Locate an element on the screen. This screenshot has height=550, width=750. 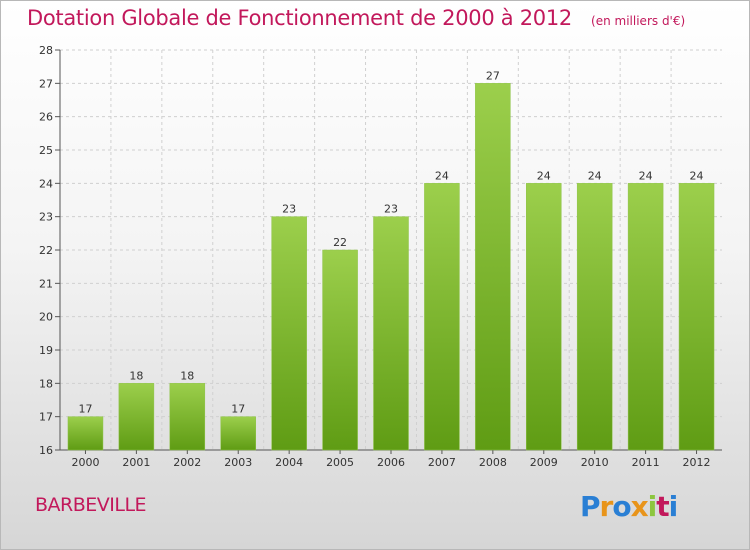
y-tick-label: 16 is located at coordinates (46, 450).